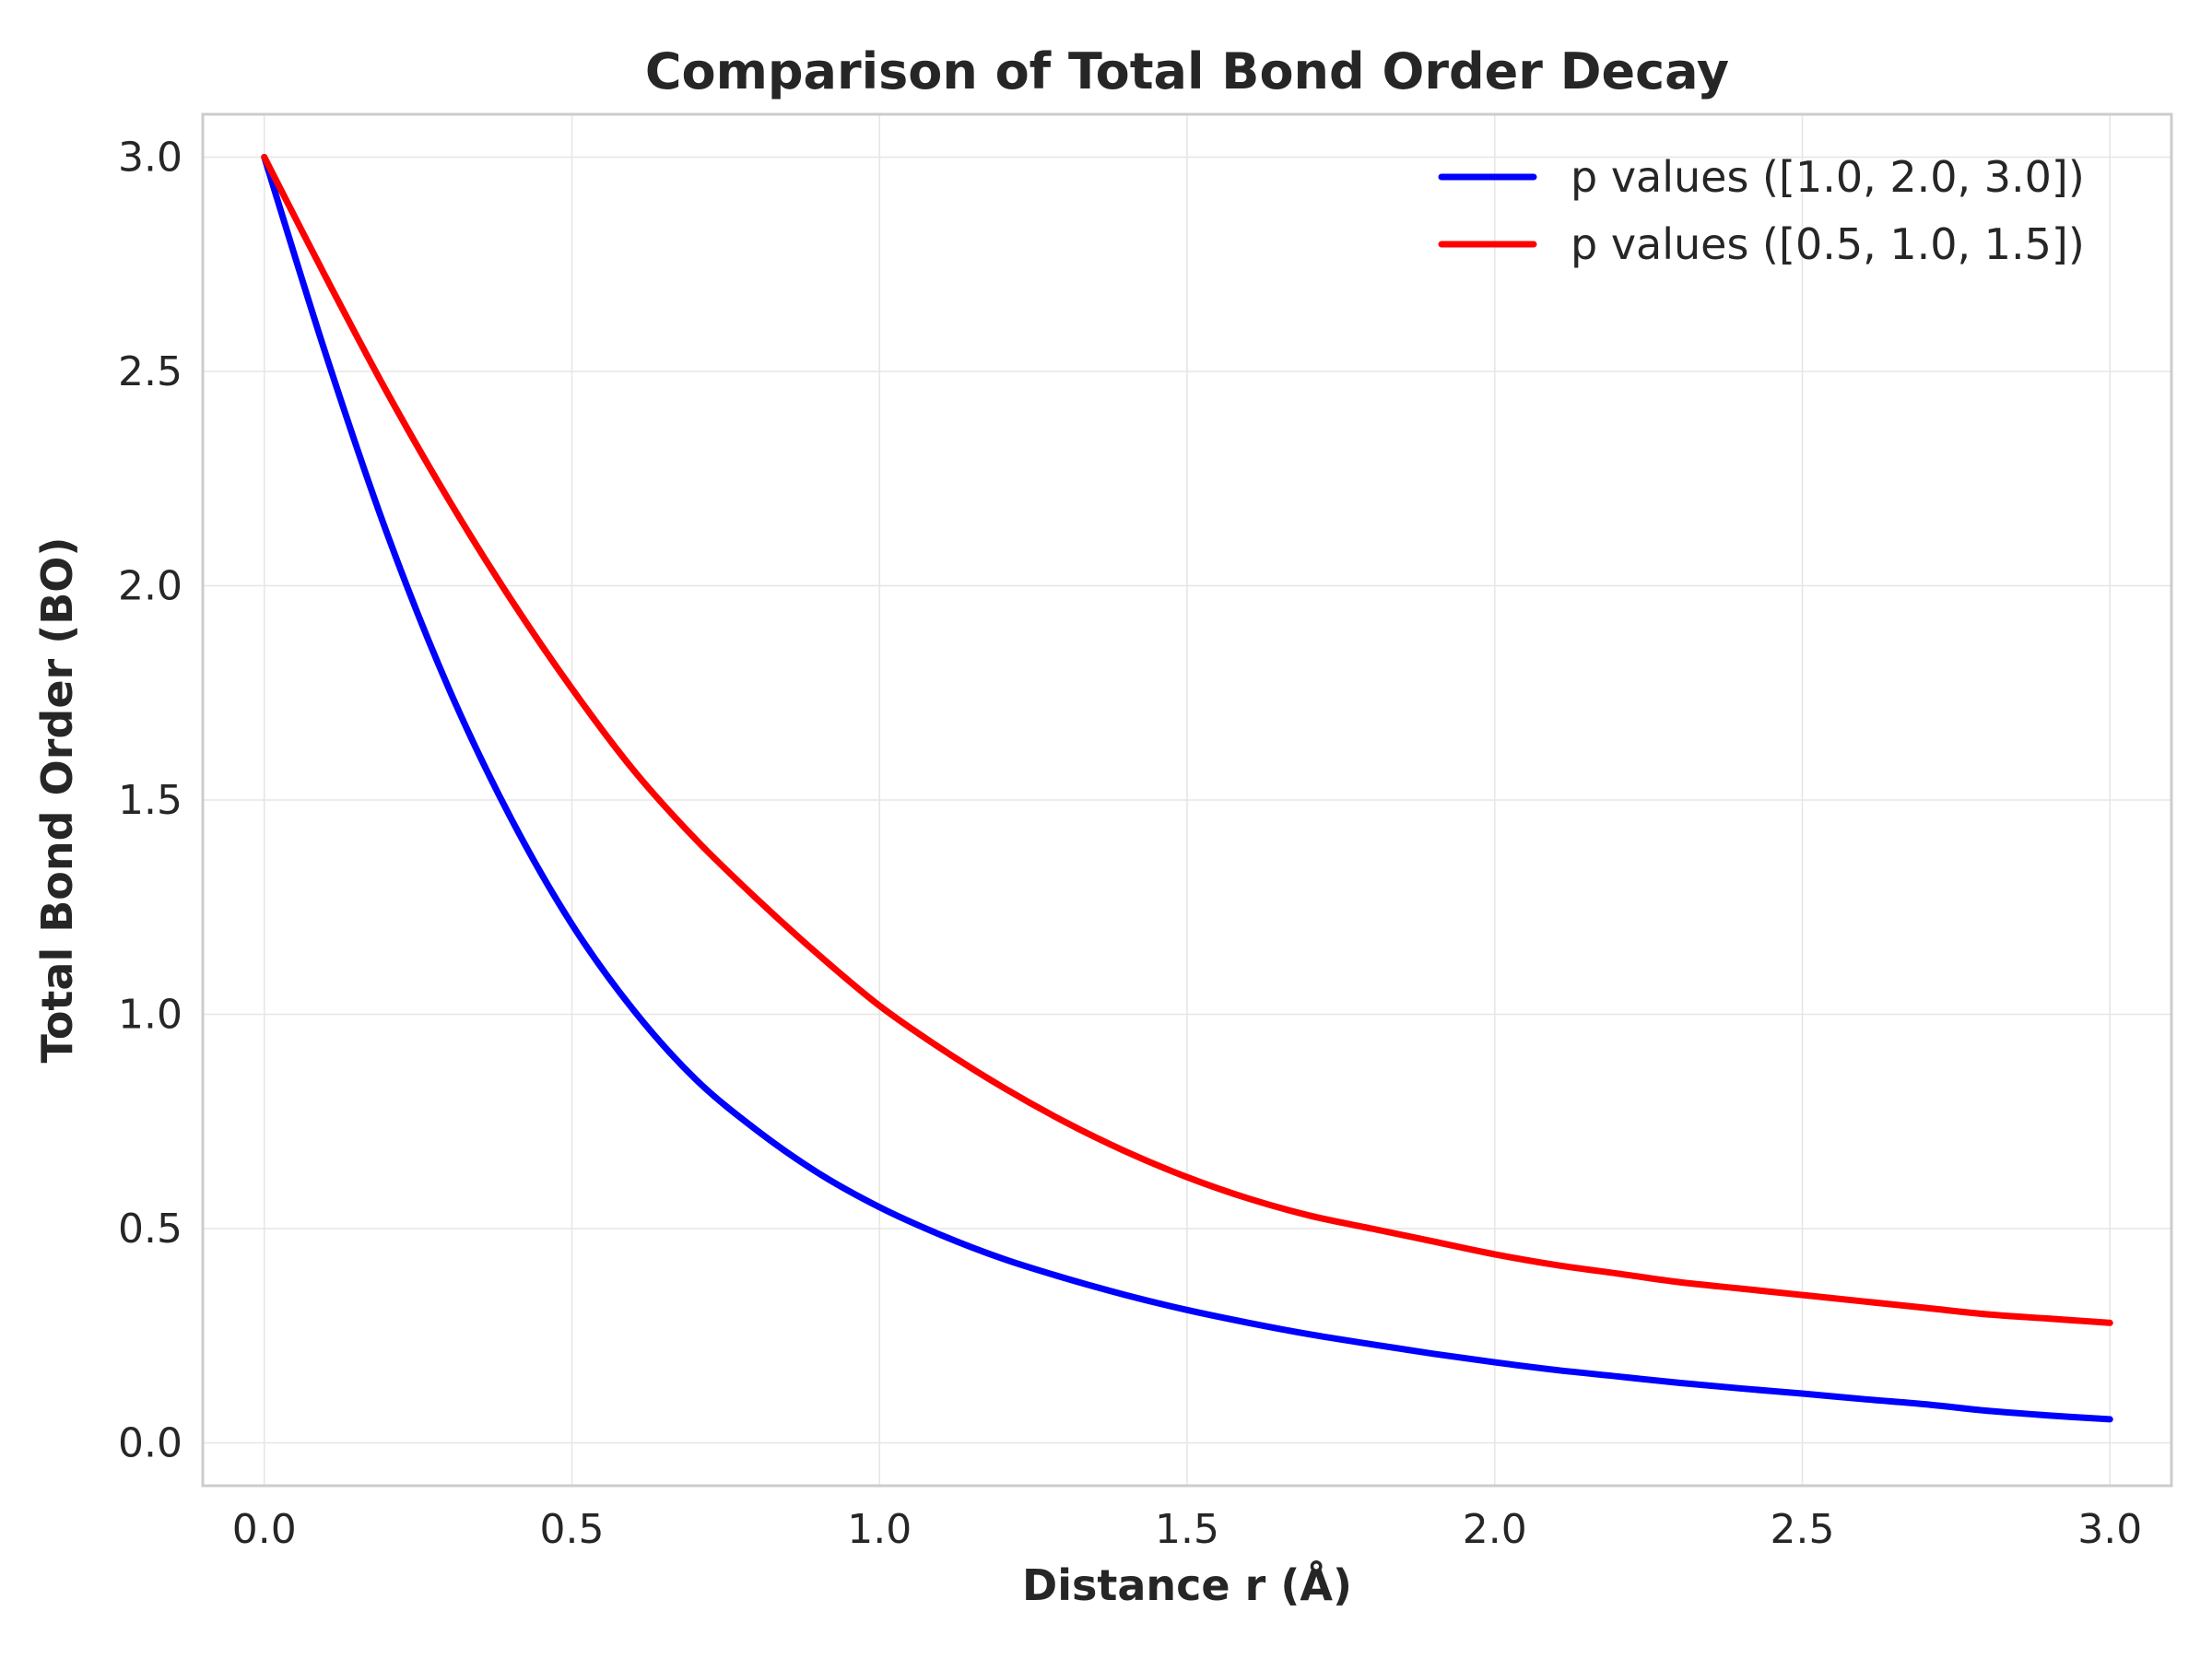 This screenshot has height=1659, width=2212. I want to click on legend-label-2: p values ([0.5, 1.0, 1.5]), so click(1828, 244).